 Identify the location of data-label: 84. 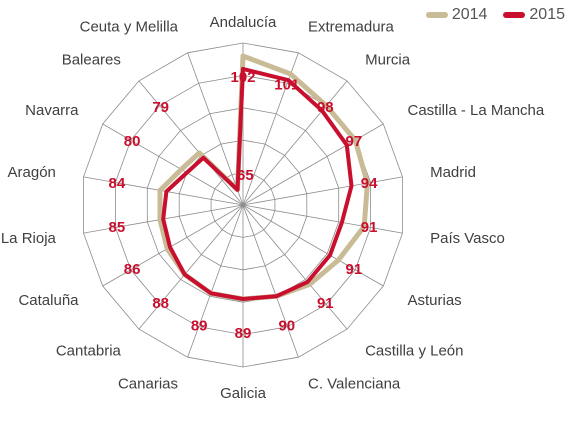
(117, 183).